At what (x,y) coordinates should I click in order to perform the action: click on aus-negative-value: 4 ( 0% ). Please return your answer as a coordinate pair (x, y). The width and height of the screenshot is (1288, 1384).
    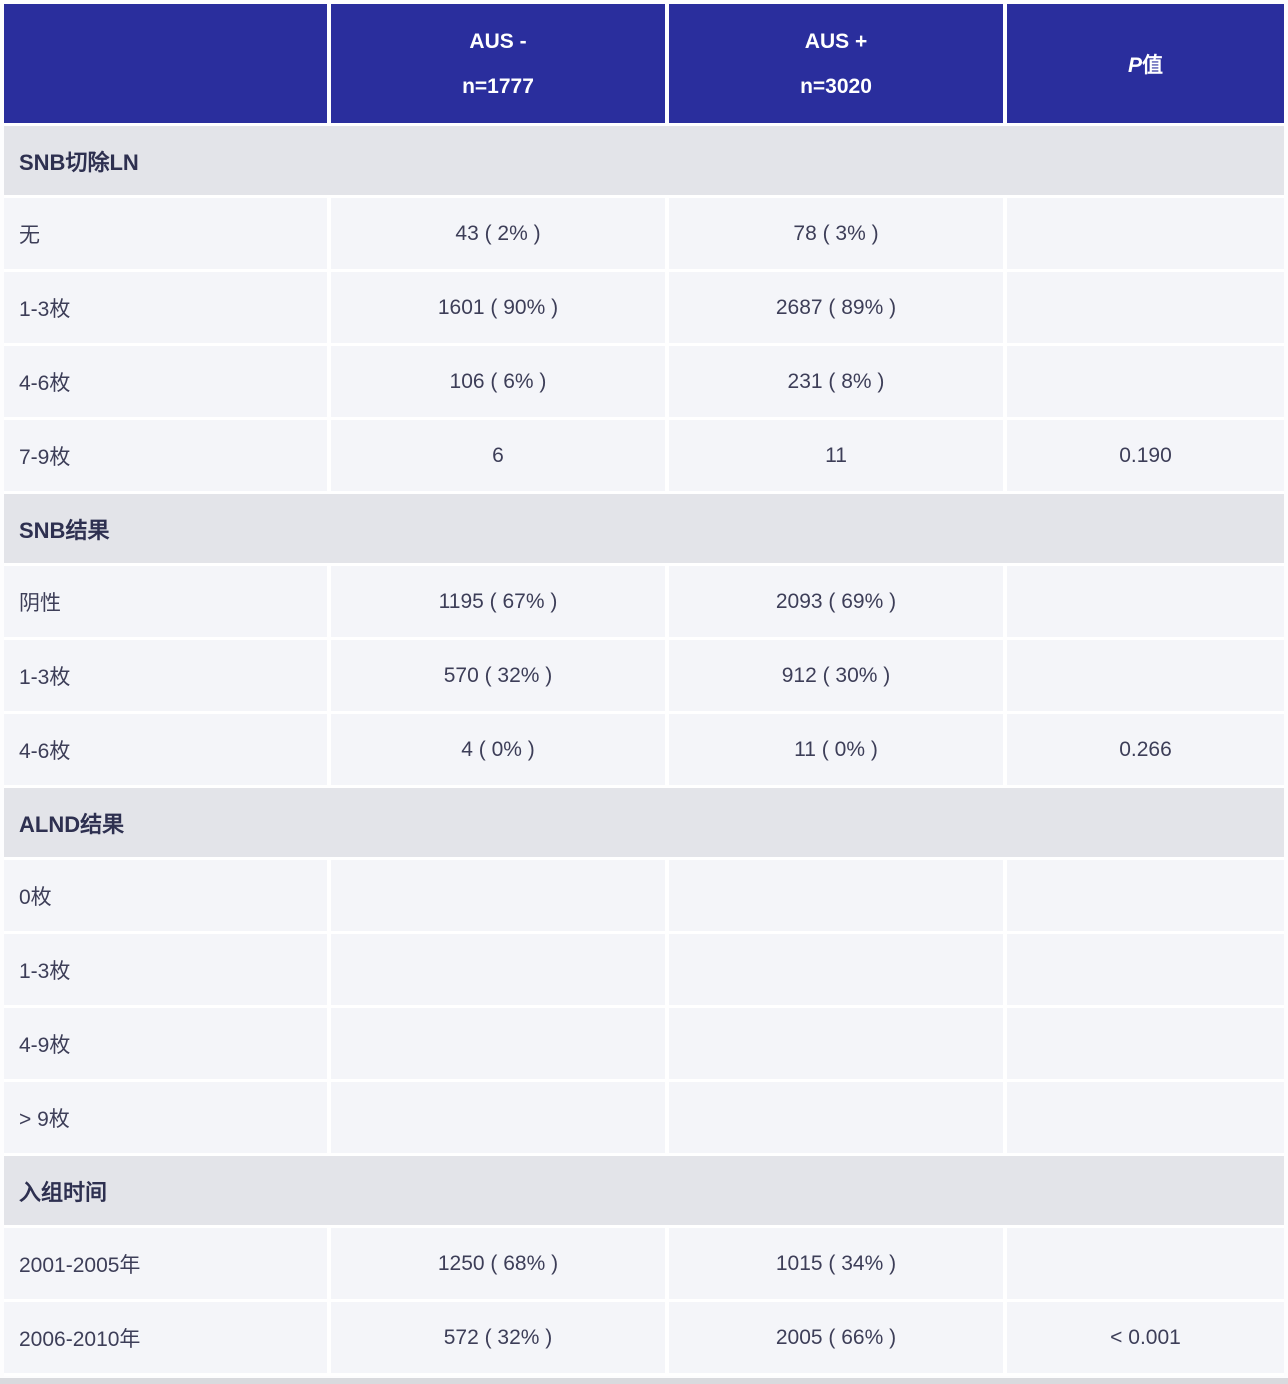
    Looking at the image, I should click on (496, 751).